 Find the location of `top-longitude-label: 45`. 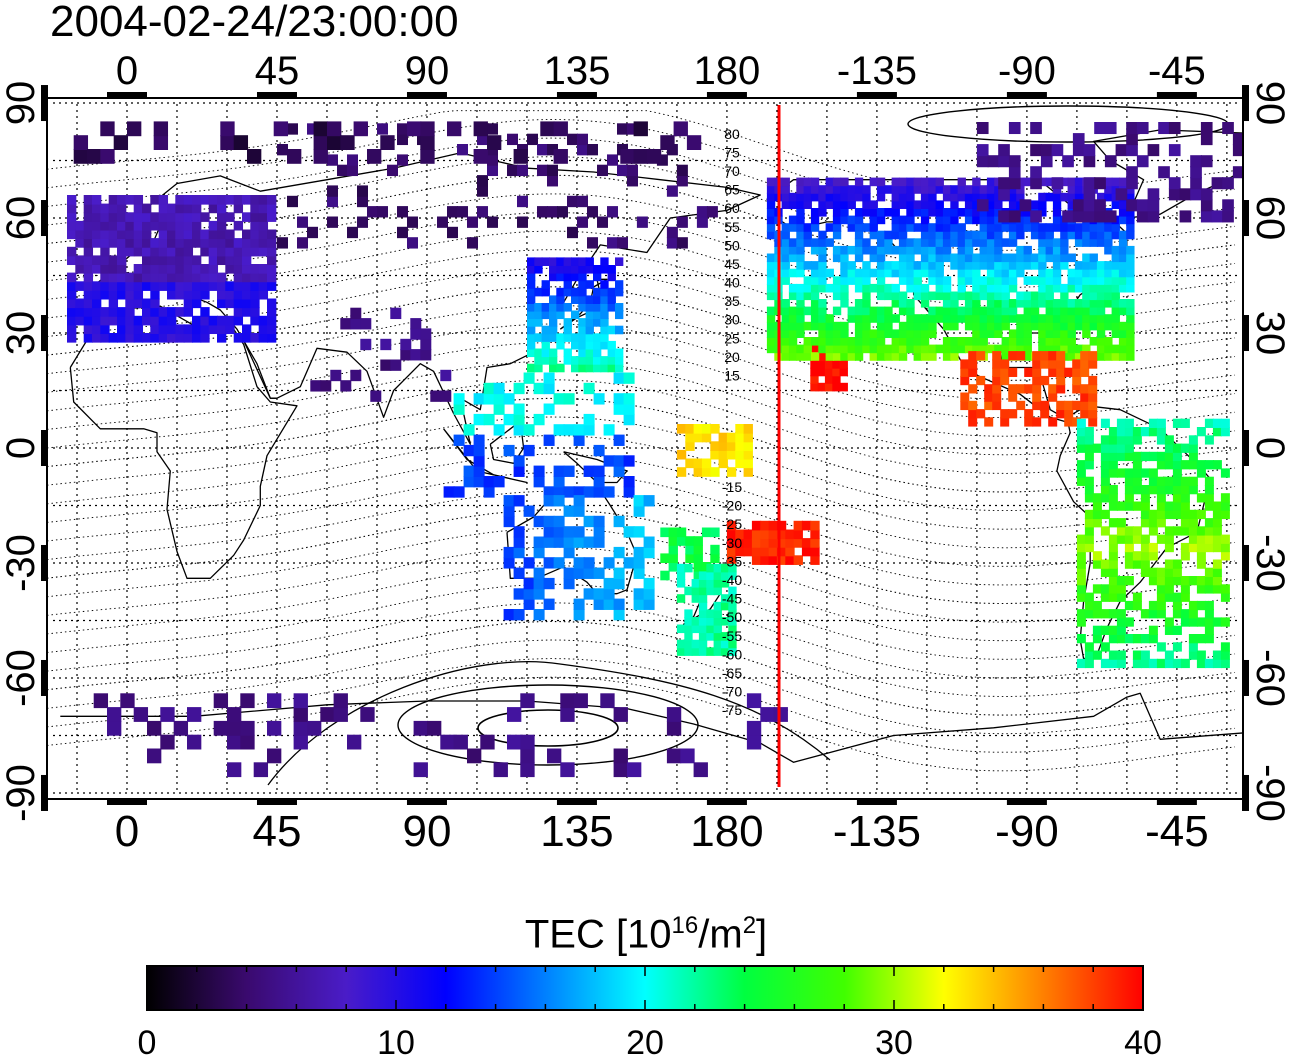

top-longitude-label: 45 is located at coordinates (277, 71).